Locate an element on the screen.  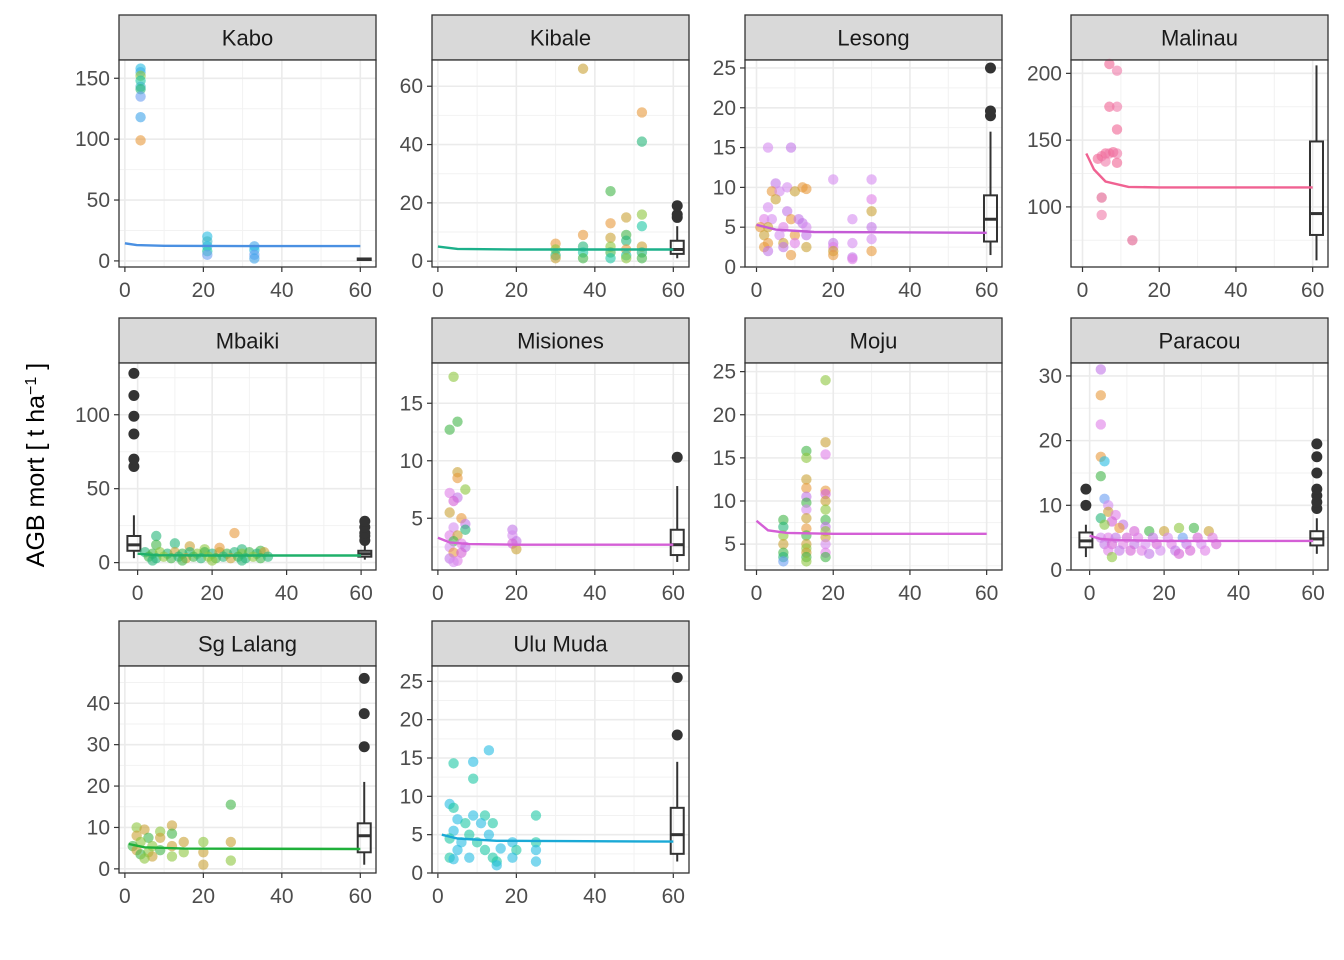
facet-ulu-muda: Ulu Muda 0 20 40 60 0 5 10 15 20 25 is located at coordinates (545, 764).